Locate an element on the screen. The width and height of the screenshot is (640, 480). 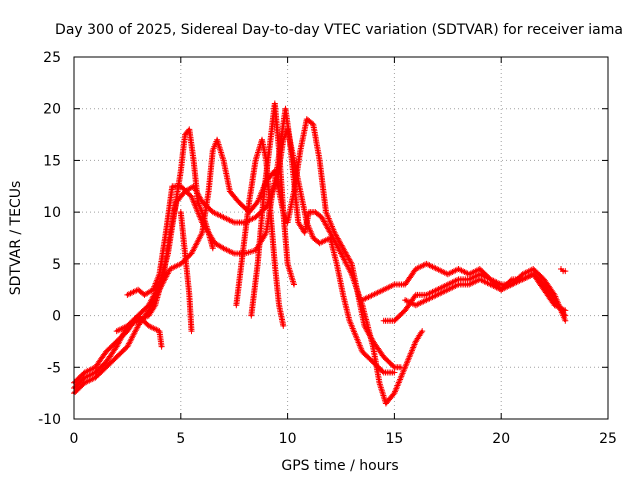
y-tick-label: -5 is located at coordinates (54, 368).